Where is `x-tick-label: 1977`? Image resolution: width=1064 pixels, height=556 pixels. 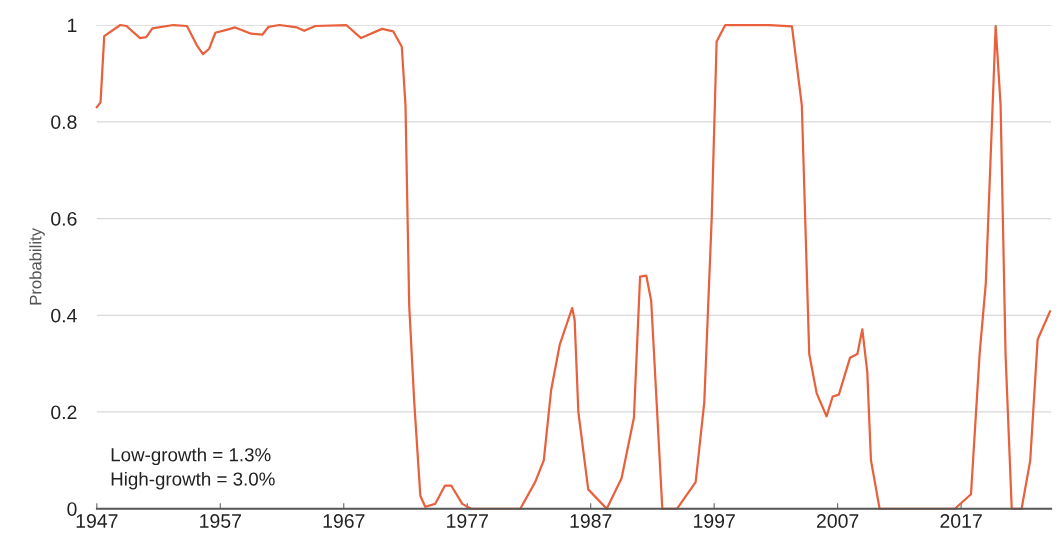 x-tick-label: 1977 is located at coordinates (467, 521).